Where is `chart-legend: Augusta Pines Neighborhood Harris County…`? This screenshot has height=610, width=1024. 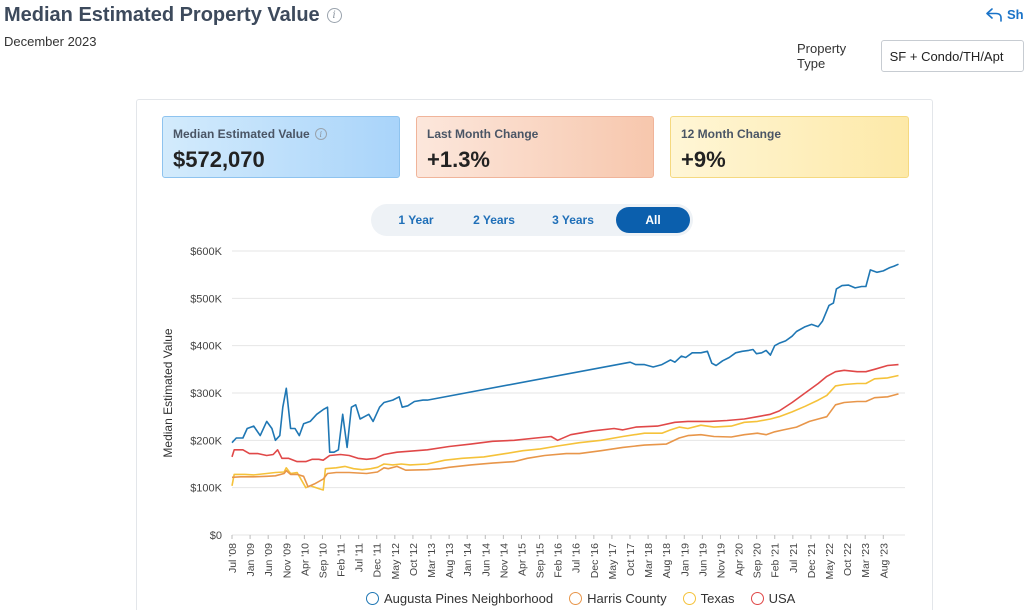 chart-legend: Augusta Pines Neighborhood Harris County… is located at coordinates (580, 598).